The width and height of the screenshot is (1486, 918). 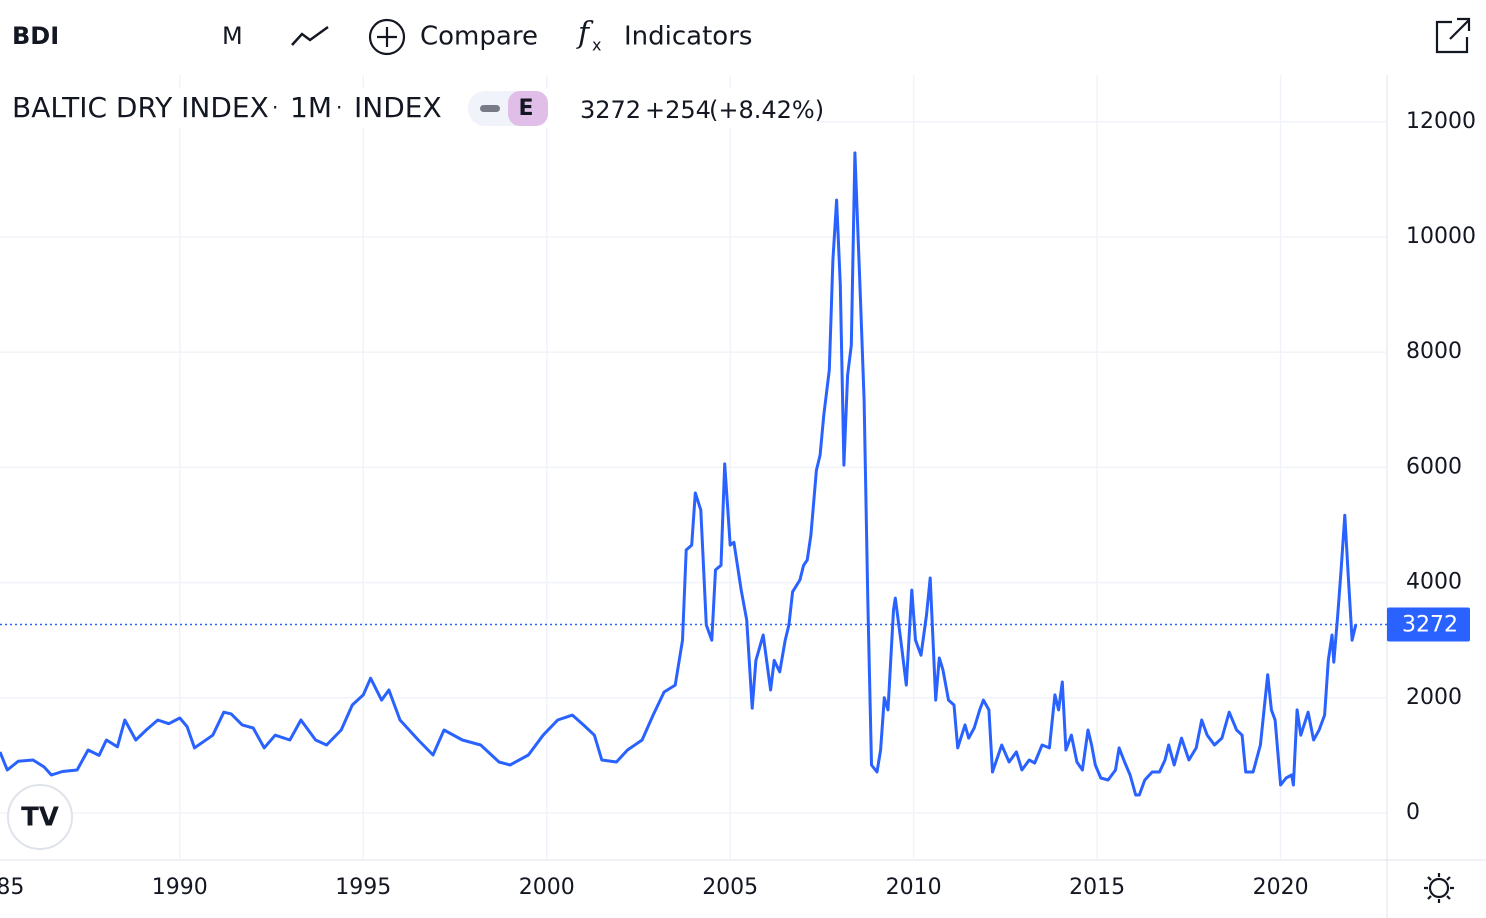 I want to click on legend-change: +254, so click(x=678, y=110).